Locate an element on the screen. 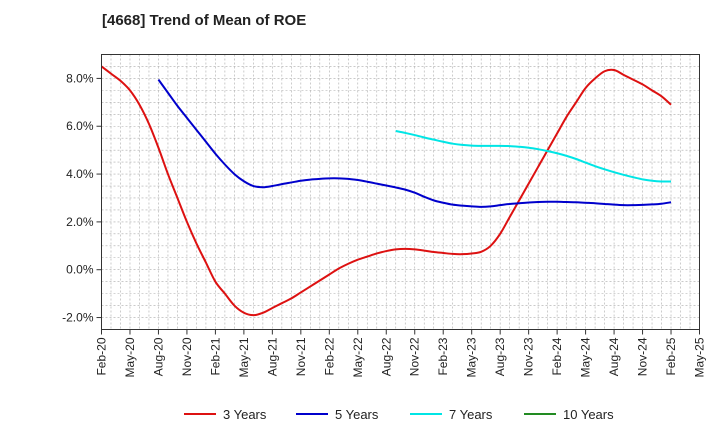  x-tick-label: Feb-24 is located at coordinates (557, 356).